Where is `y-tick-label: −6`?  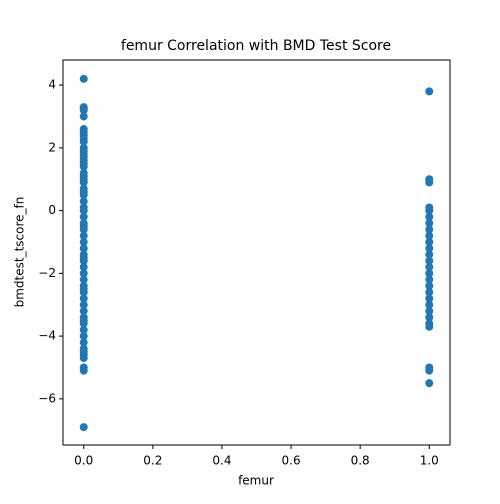 y-tick-label: −6 is located at coordinates (47, 398).